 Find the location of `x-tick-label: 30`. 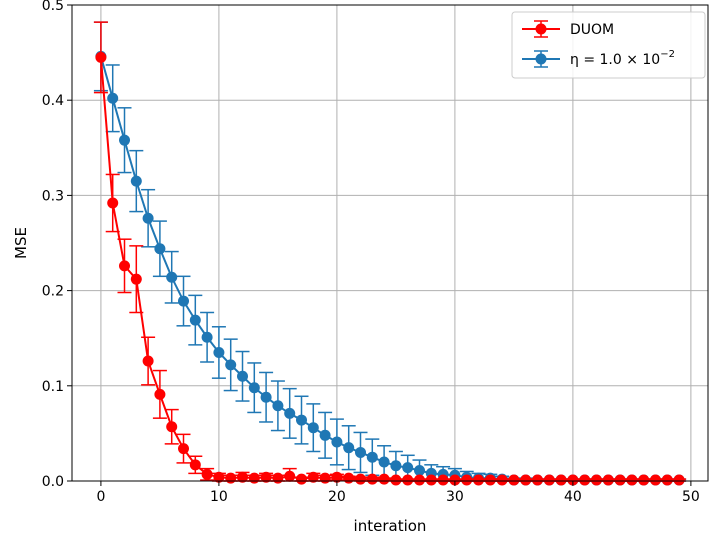

x-tick-label: 30 is located at coordinates (455, 497).